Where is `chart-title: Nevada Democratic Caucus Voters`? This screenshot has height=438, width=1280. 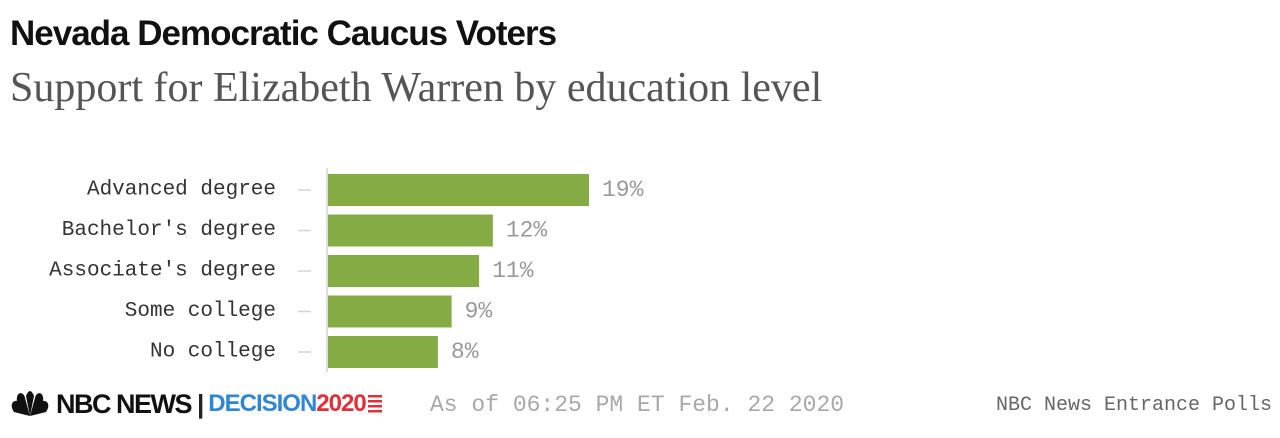 chart-title: Nevada Democratic Caucus Voters is located at coordinates (283, 33).